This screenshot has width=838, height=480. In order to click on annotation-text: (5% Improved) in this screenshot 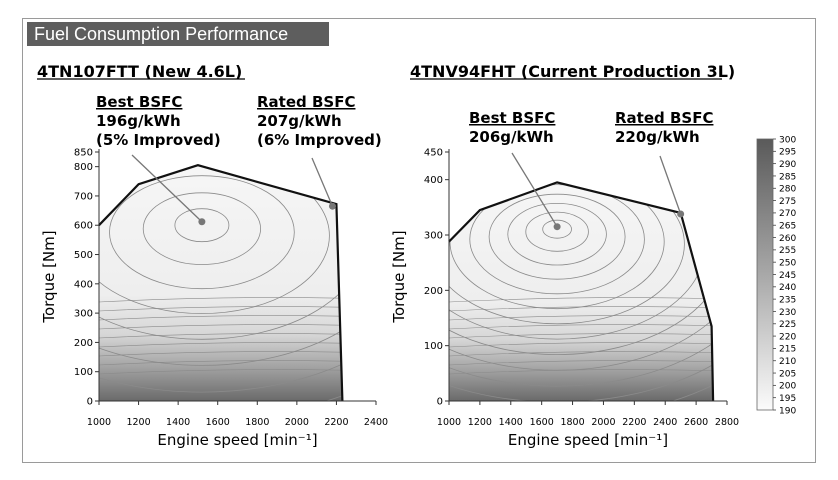, I will do `click(158, 140)`.